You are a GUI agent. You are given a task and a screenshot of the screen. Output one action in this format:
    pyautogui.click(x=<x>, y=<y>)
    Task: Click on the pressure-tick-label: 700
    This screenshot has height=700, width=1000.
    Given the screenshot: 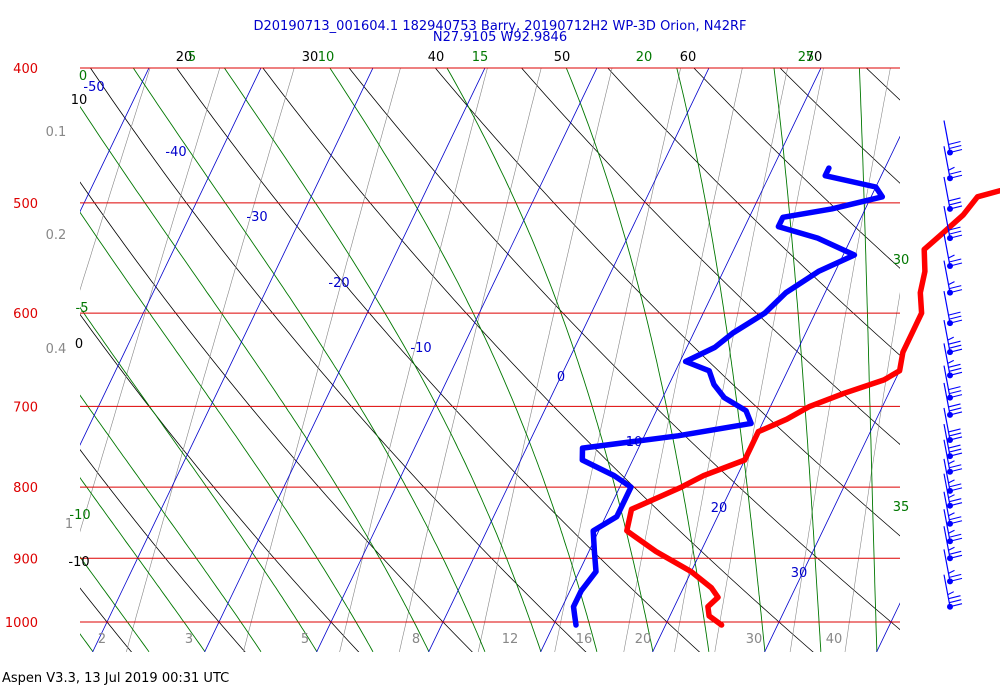 What is the action you would take?
    pyautogui.click(x=25, y=407)
    